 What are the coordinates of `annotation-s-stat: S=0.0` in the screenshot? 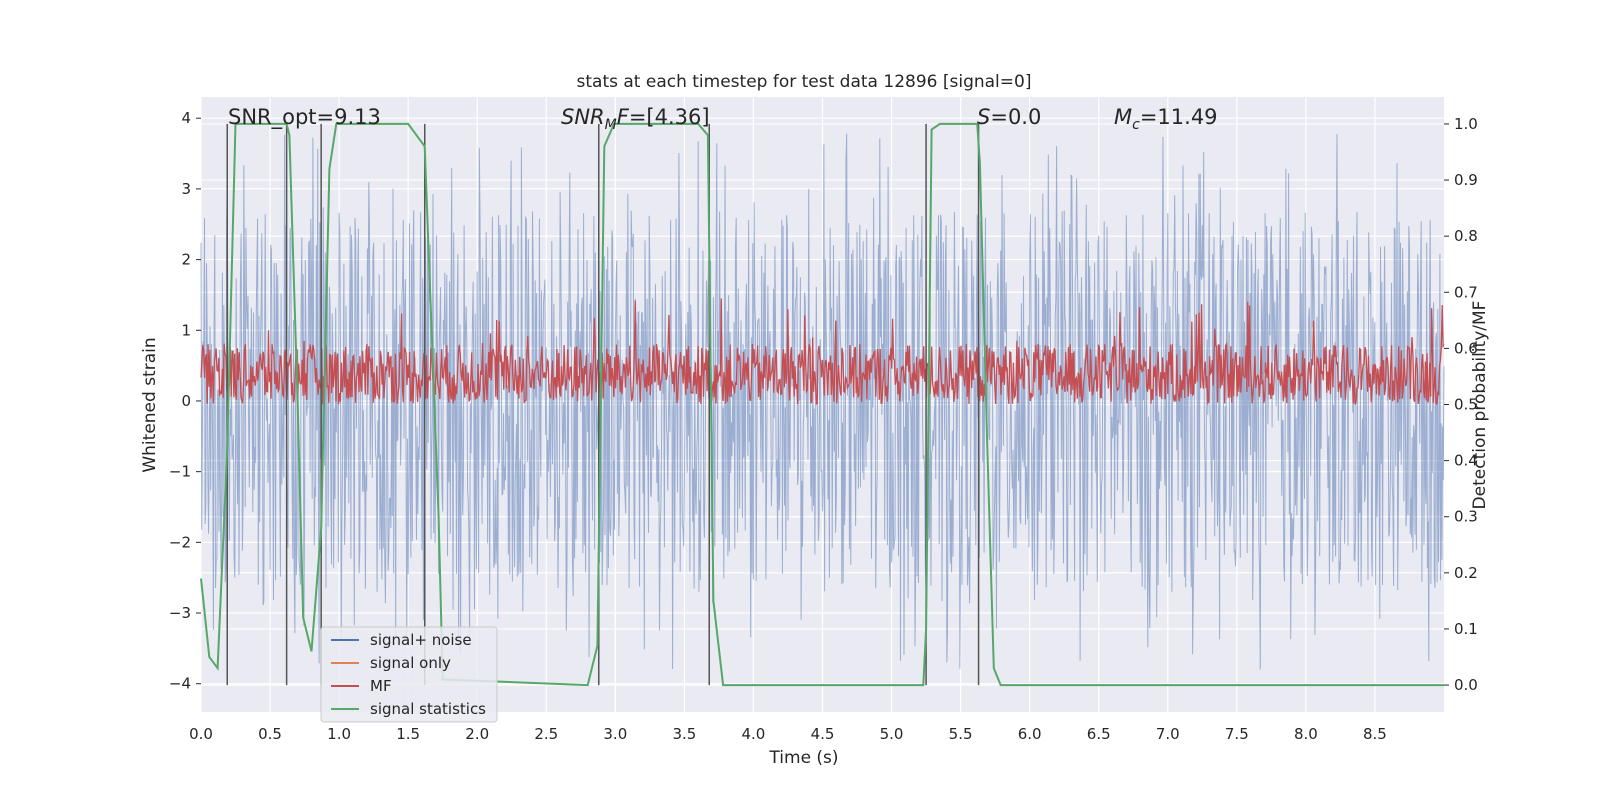 It's located at (1009, 117).